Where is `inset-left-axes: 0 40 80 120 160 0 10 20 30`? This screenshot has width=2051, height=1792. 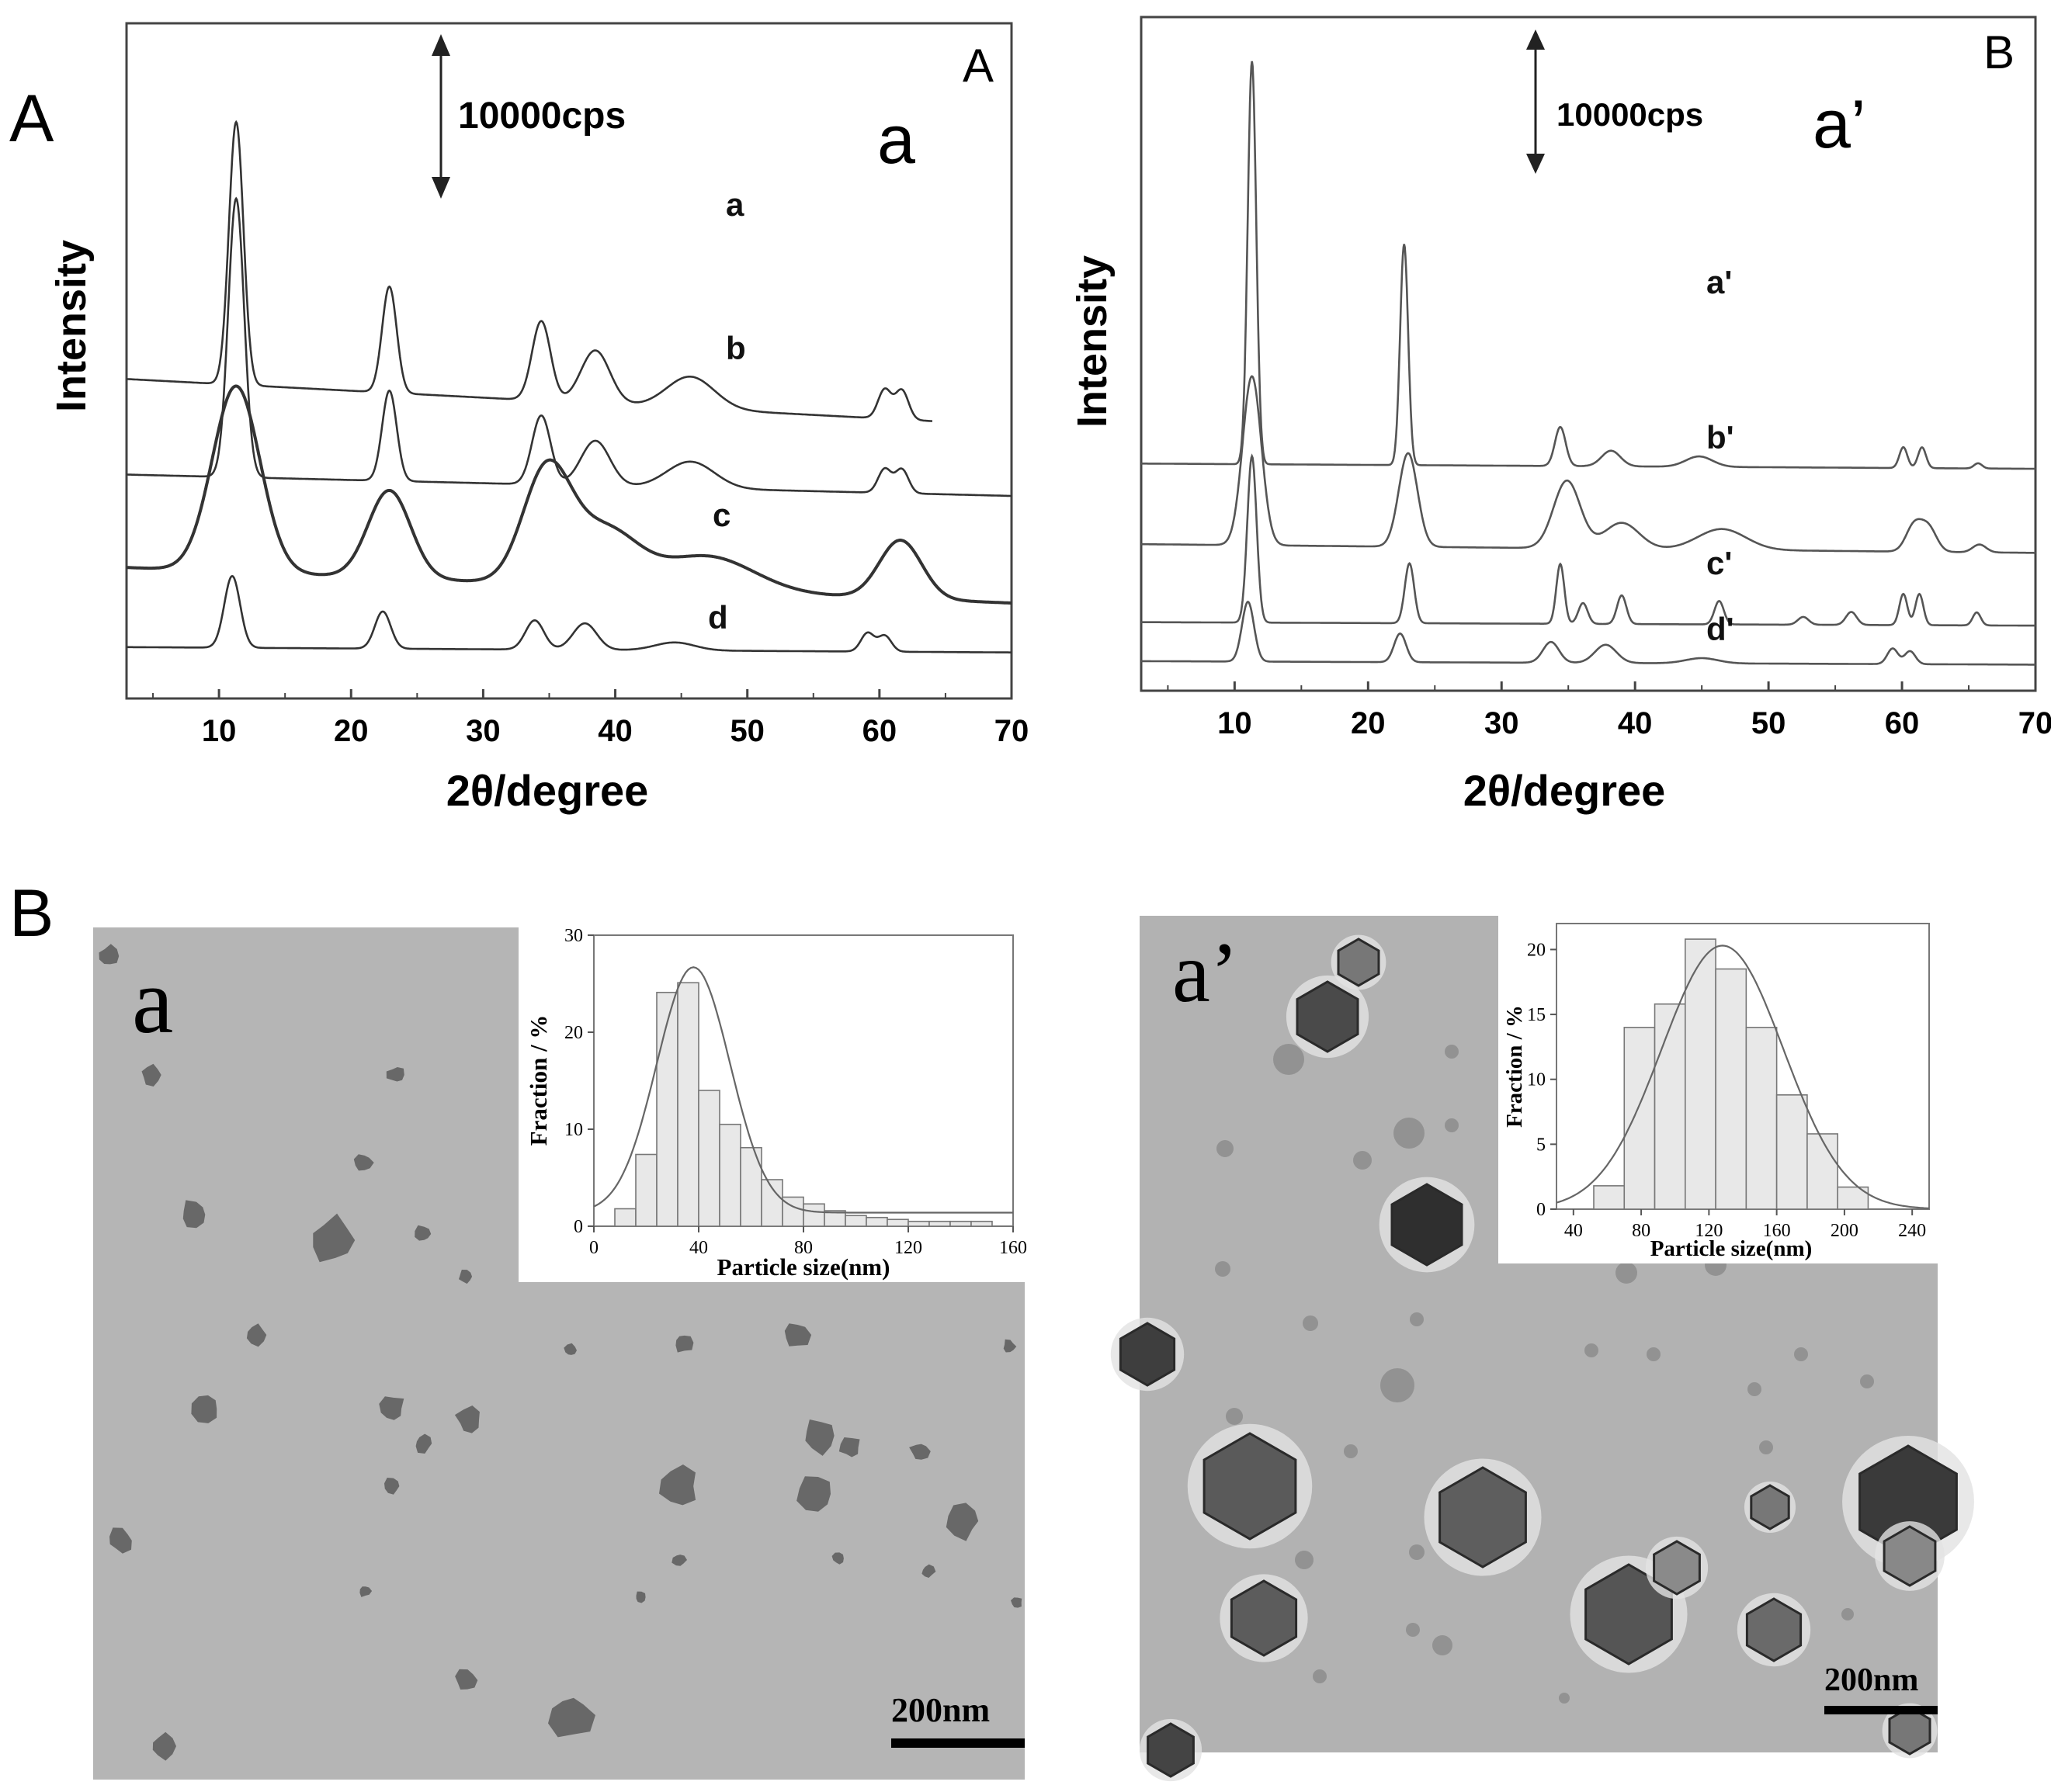
inset-left-axes: 0 40 80 120 160 0 10 20 30 is located at coordinates (795, 1092).